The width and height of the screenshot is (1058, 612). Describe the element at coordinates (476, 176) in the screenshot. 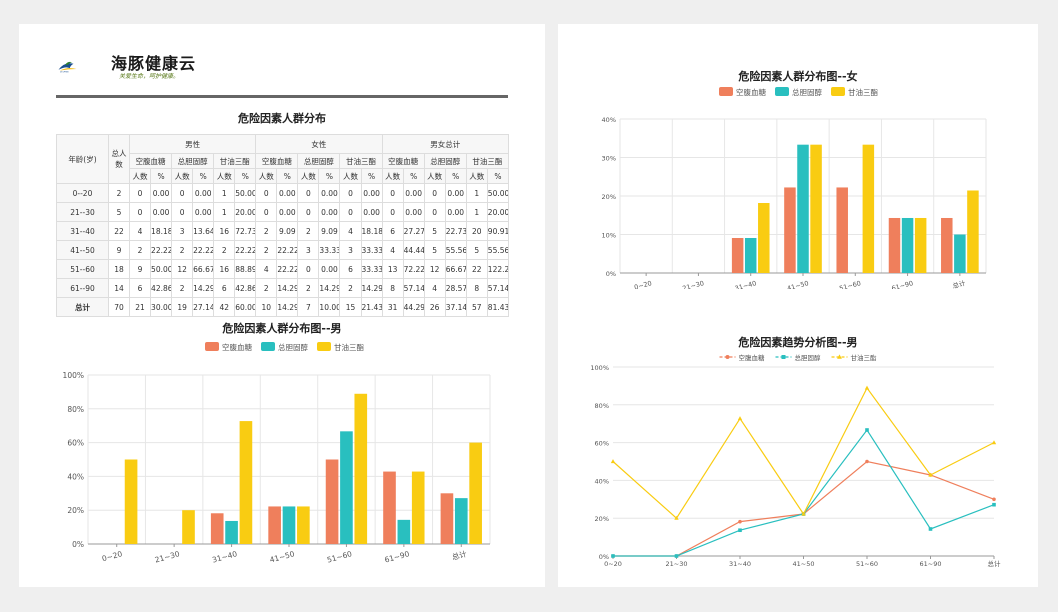

I see `count-unit-header: 人数` at that location.